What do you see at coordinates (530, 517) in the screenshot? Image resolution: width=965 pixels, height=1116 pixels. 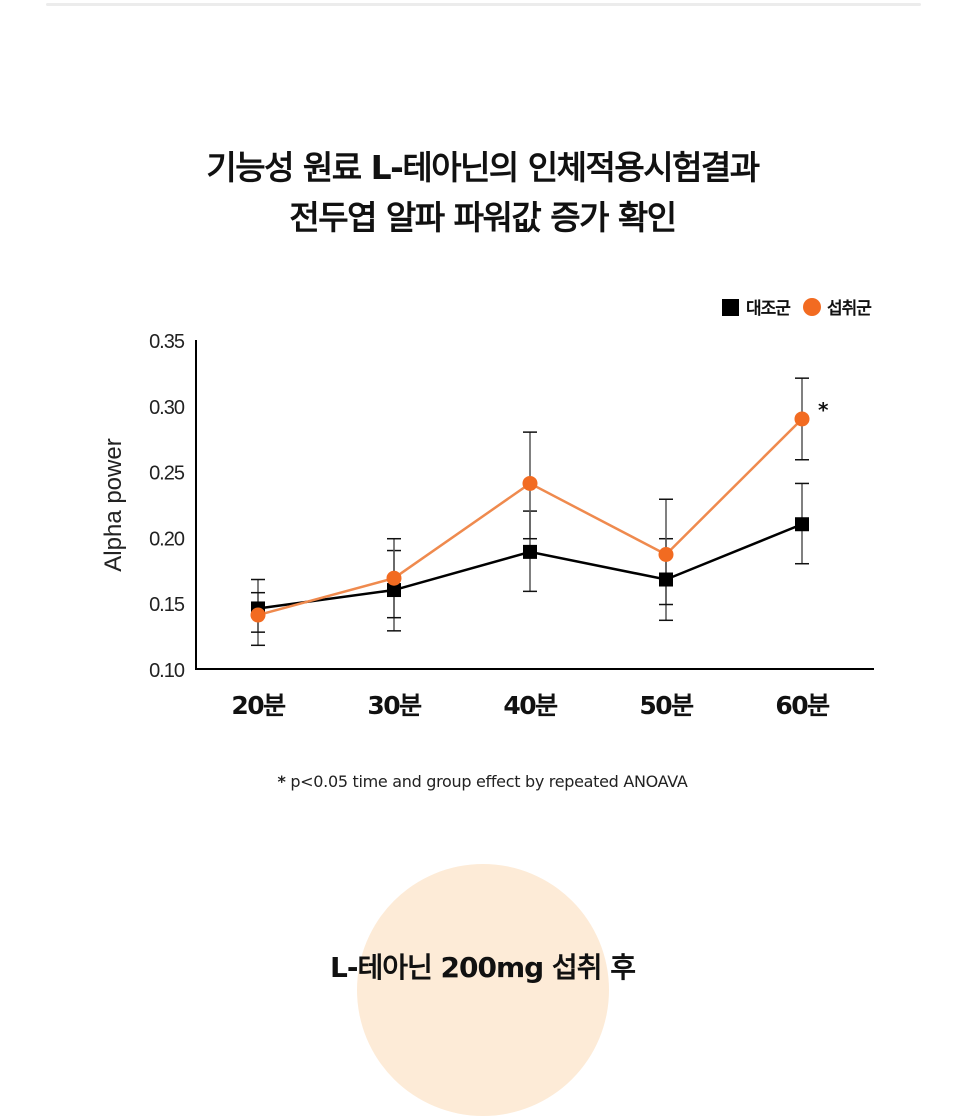 I see `series-markers` at bounding box center [530, 517].